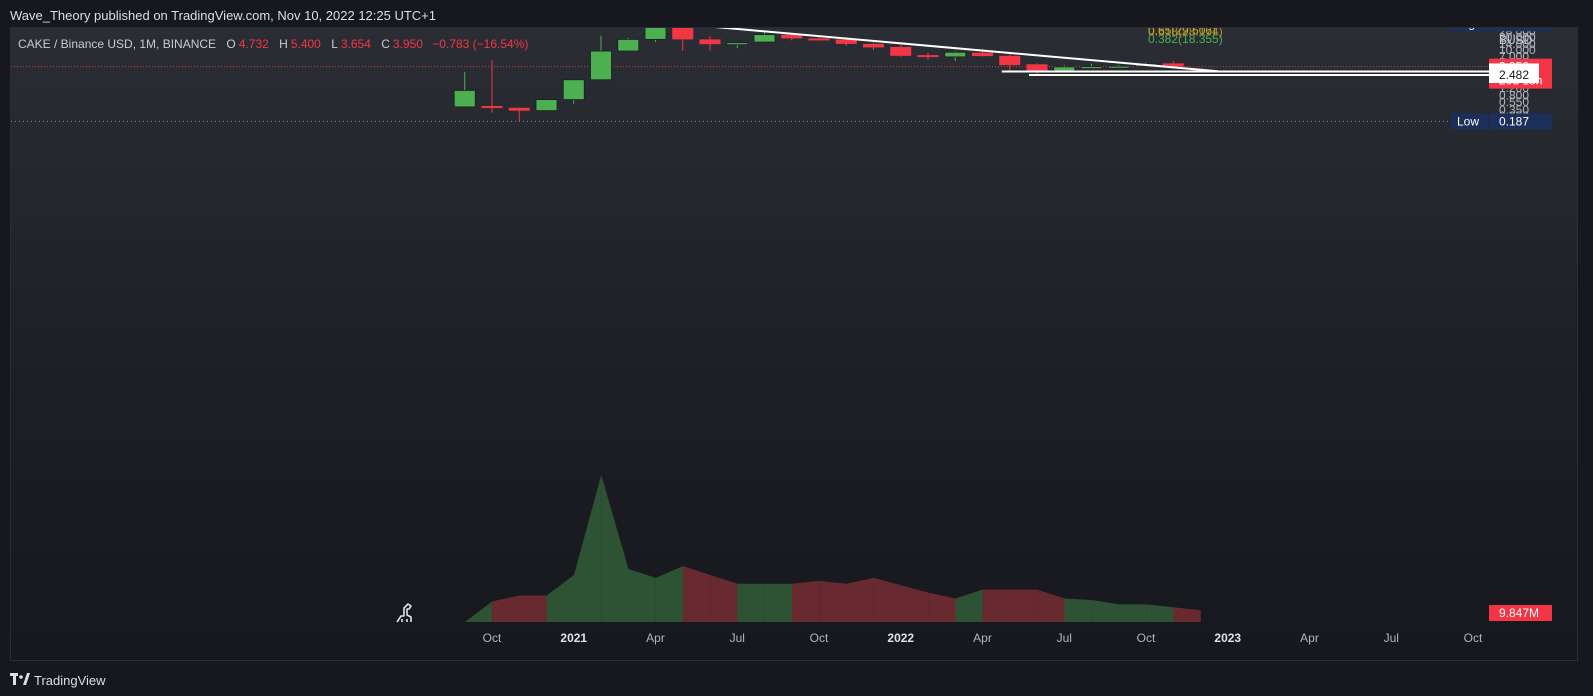 The image size is (1593, 696). I want to click on high-label: H, so click(283, 44).